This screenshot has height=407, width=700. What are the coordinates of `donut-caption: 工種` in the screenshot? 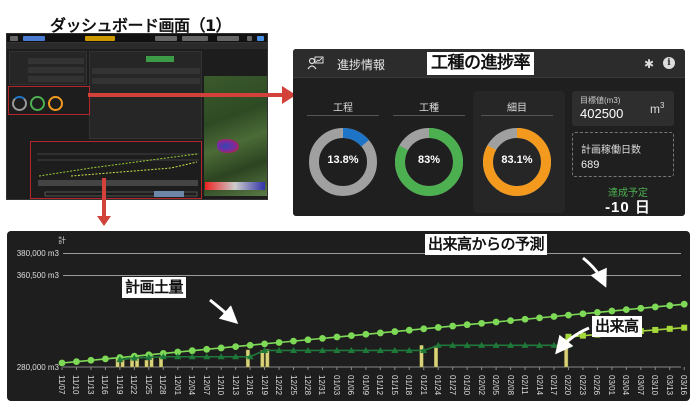 It's located at (429, 108).